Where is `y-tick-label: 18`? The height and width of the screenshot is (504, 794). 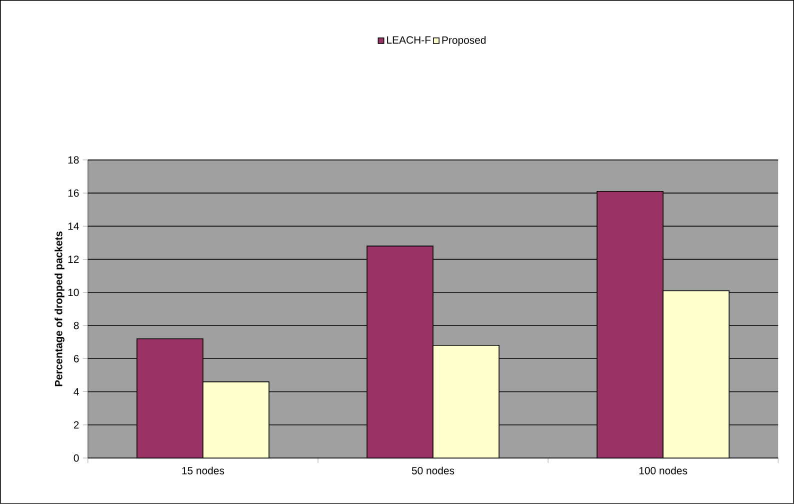
y-tick-label: 18 is located at coordinates (73, 160).